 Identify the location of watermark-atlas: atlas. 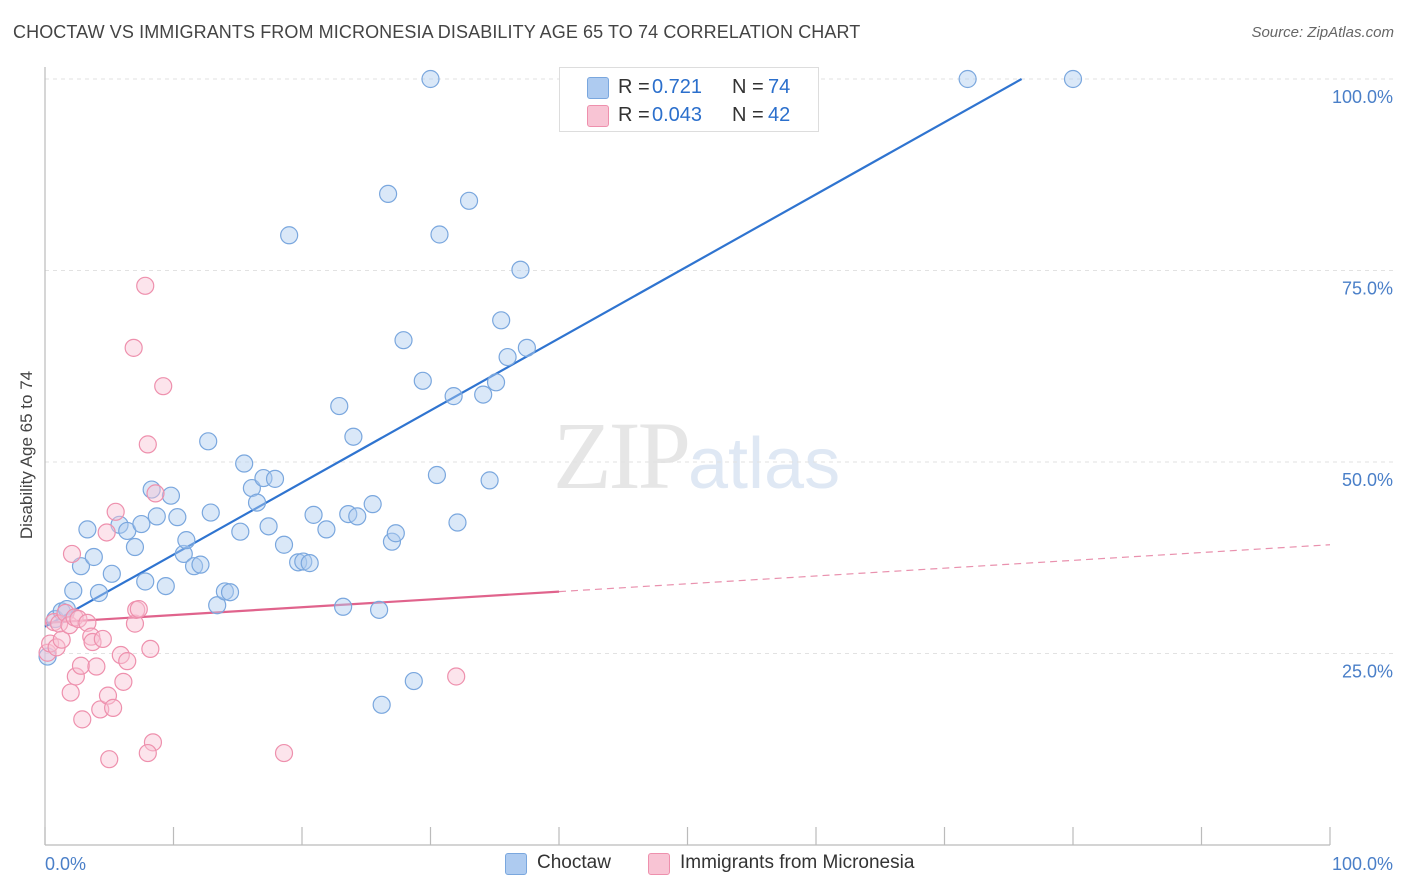
(764, 464).